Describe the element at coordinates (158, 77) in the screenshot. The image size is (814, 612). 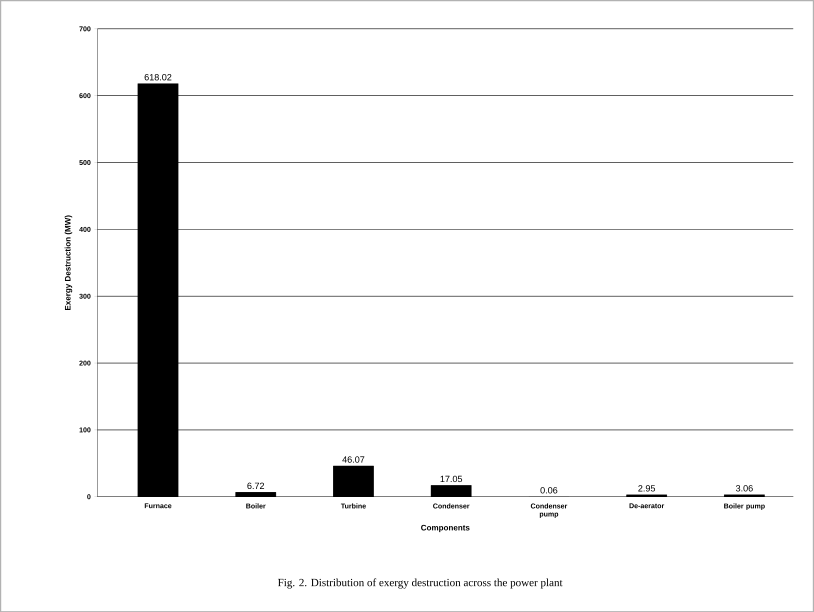
I see `data-label: 618.02` at that location.